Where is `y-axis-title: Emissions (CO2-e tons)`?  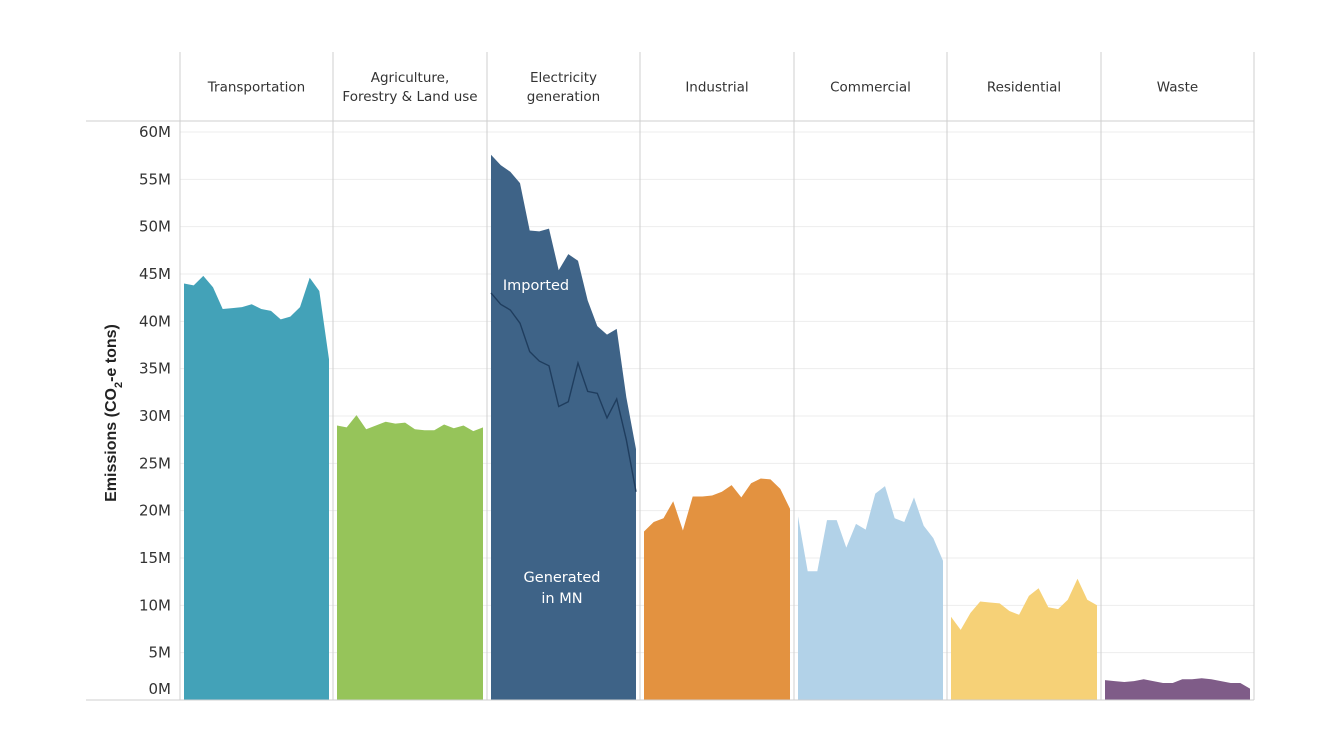 y-axis-title: Emissions (CO2-e tons) is located at coordinates (114, 413).